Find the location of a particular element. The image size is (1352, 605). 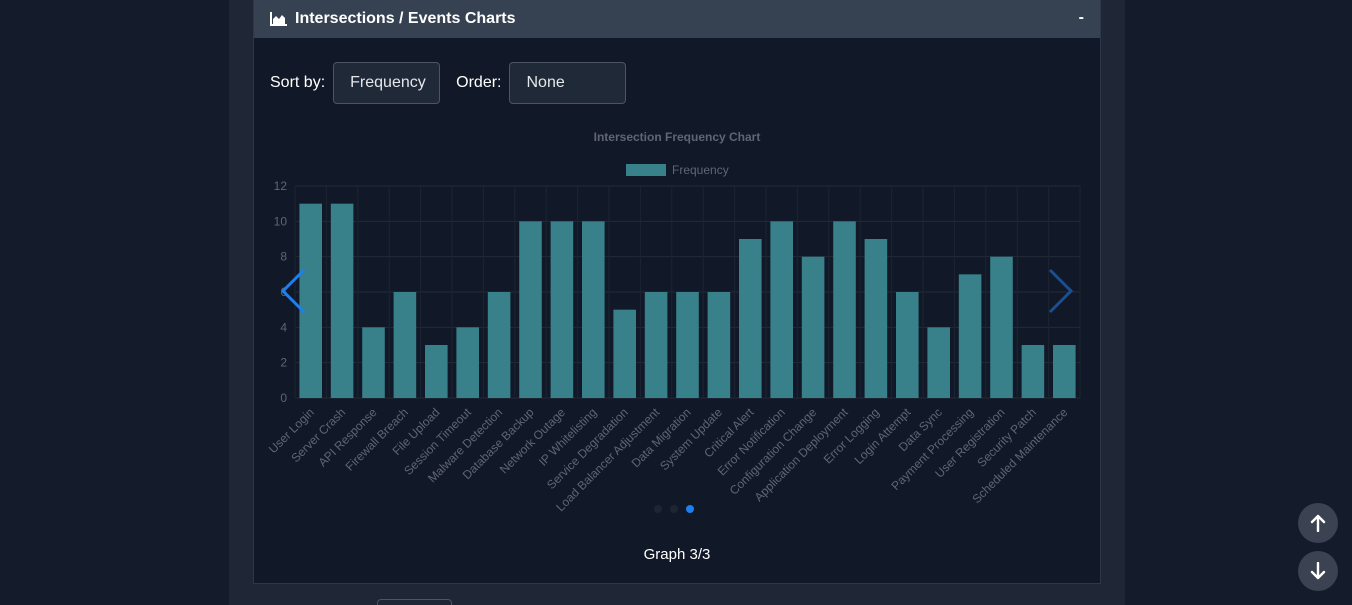

scroll-down-button is located at coordinates (1318, 571).